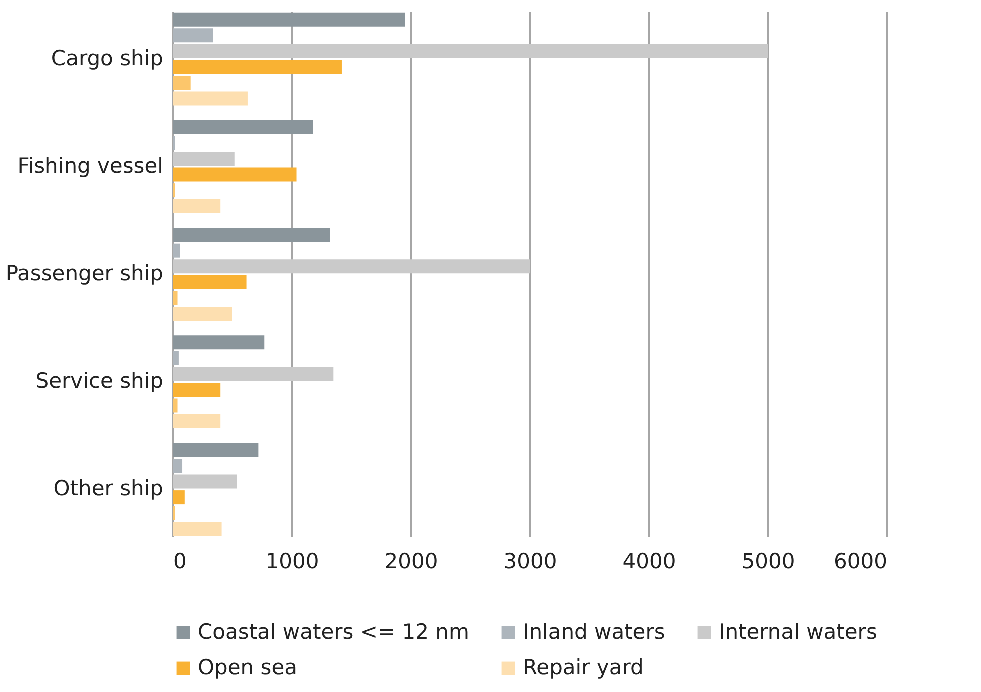 The height and width of the screenshot is (692, 981). What do you see at coordinates (583, 668) in the screenshot?
I see `legend-label: Repair yard` at bounding box center [583, 668].